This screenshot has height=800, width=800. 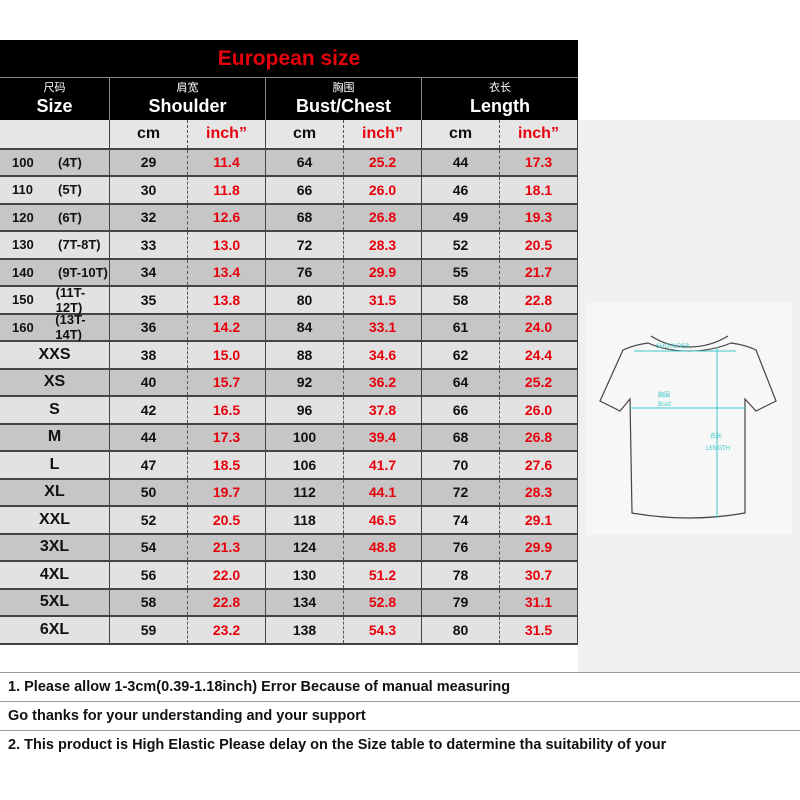 I want to click on inch-cell: 21.3, so click(x=227, y=547).